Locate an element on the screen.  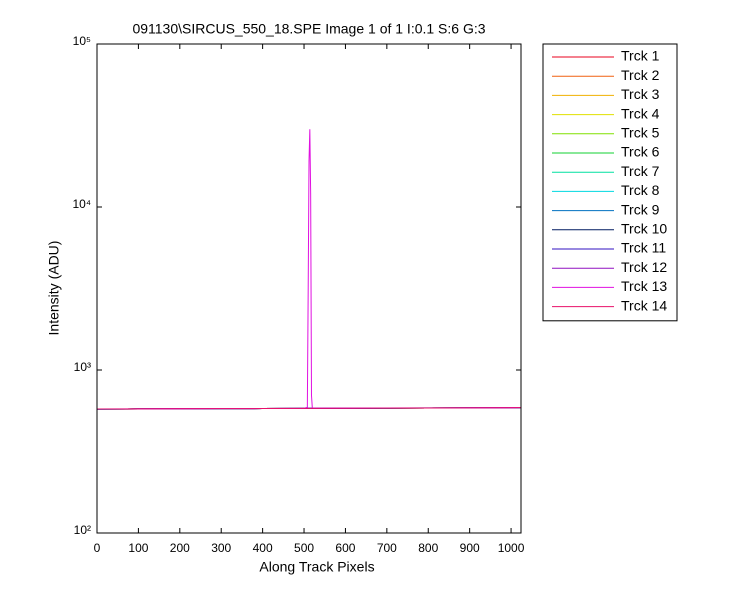
x-tick-label: 0 is located at coordinates (97, 548).